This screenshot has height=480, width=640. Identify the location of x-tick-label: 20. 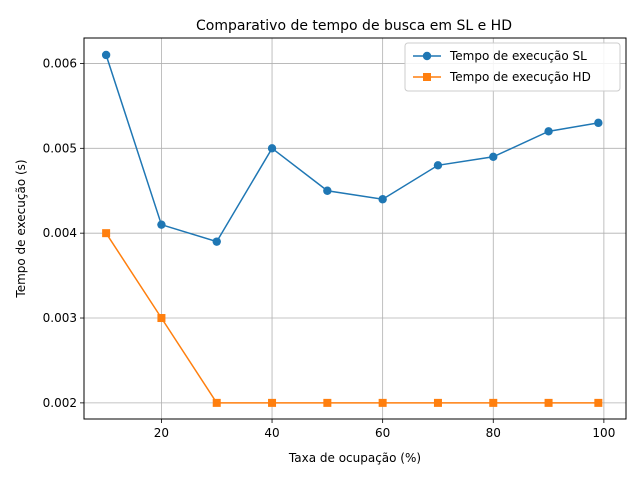
(161, 433).